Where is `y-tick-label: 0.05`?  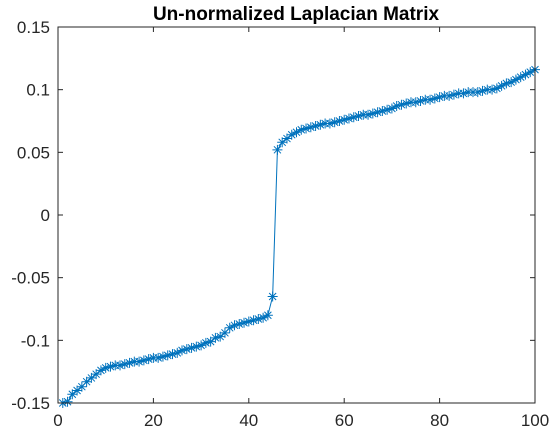 y-tick-label: 0.05 is located at coordinates (33, 152).